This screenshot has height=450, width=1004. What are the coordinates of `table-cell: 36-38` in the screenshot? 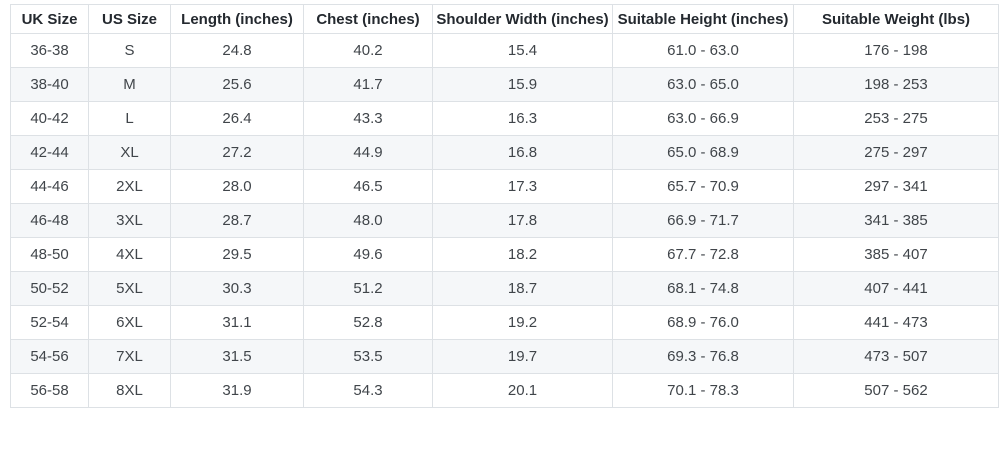 It's located at (49, 50).